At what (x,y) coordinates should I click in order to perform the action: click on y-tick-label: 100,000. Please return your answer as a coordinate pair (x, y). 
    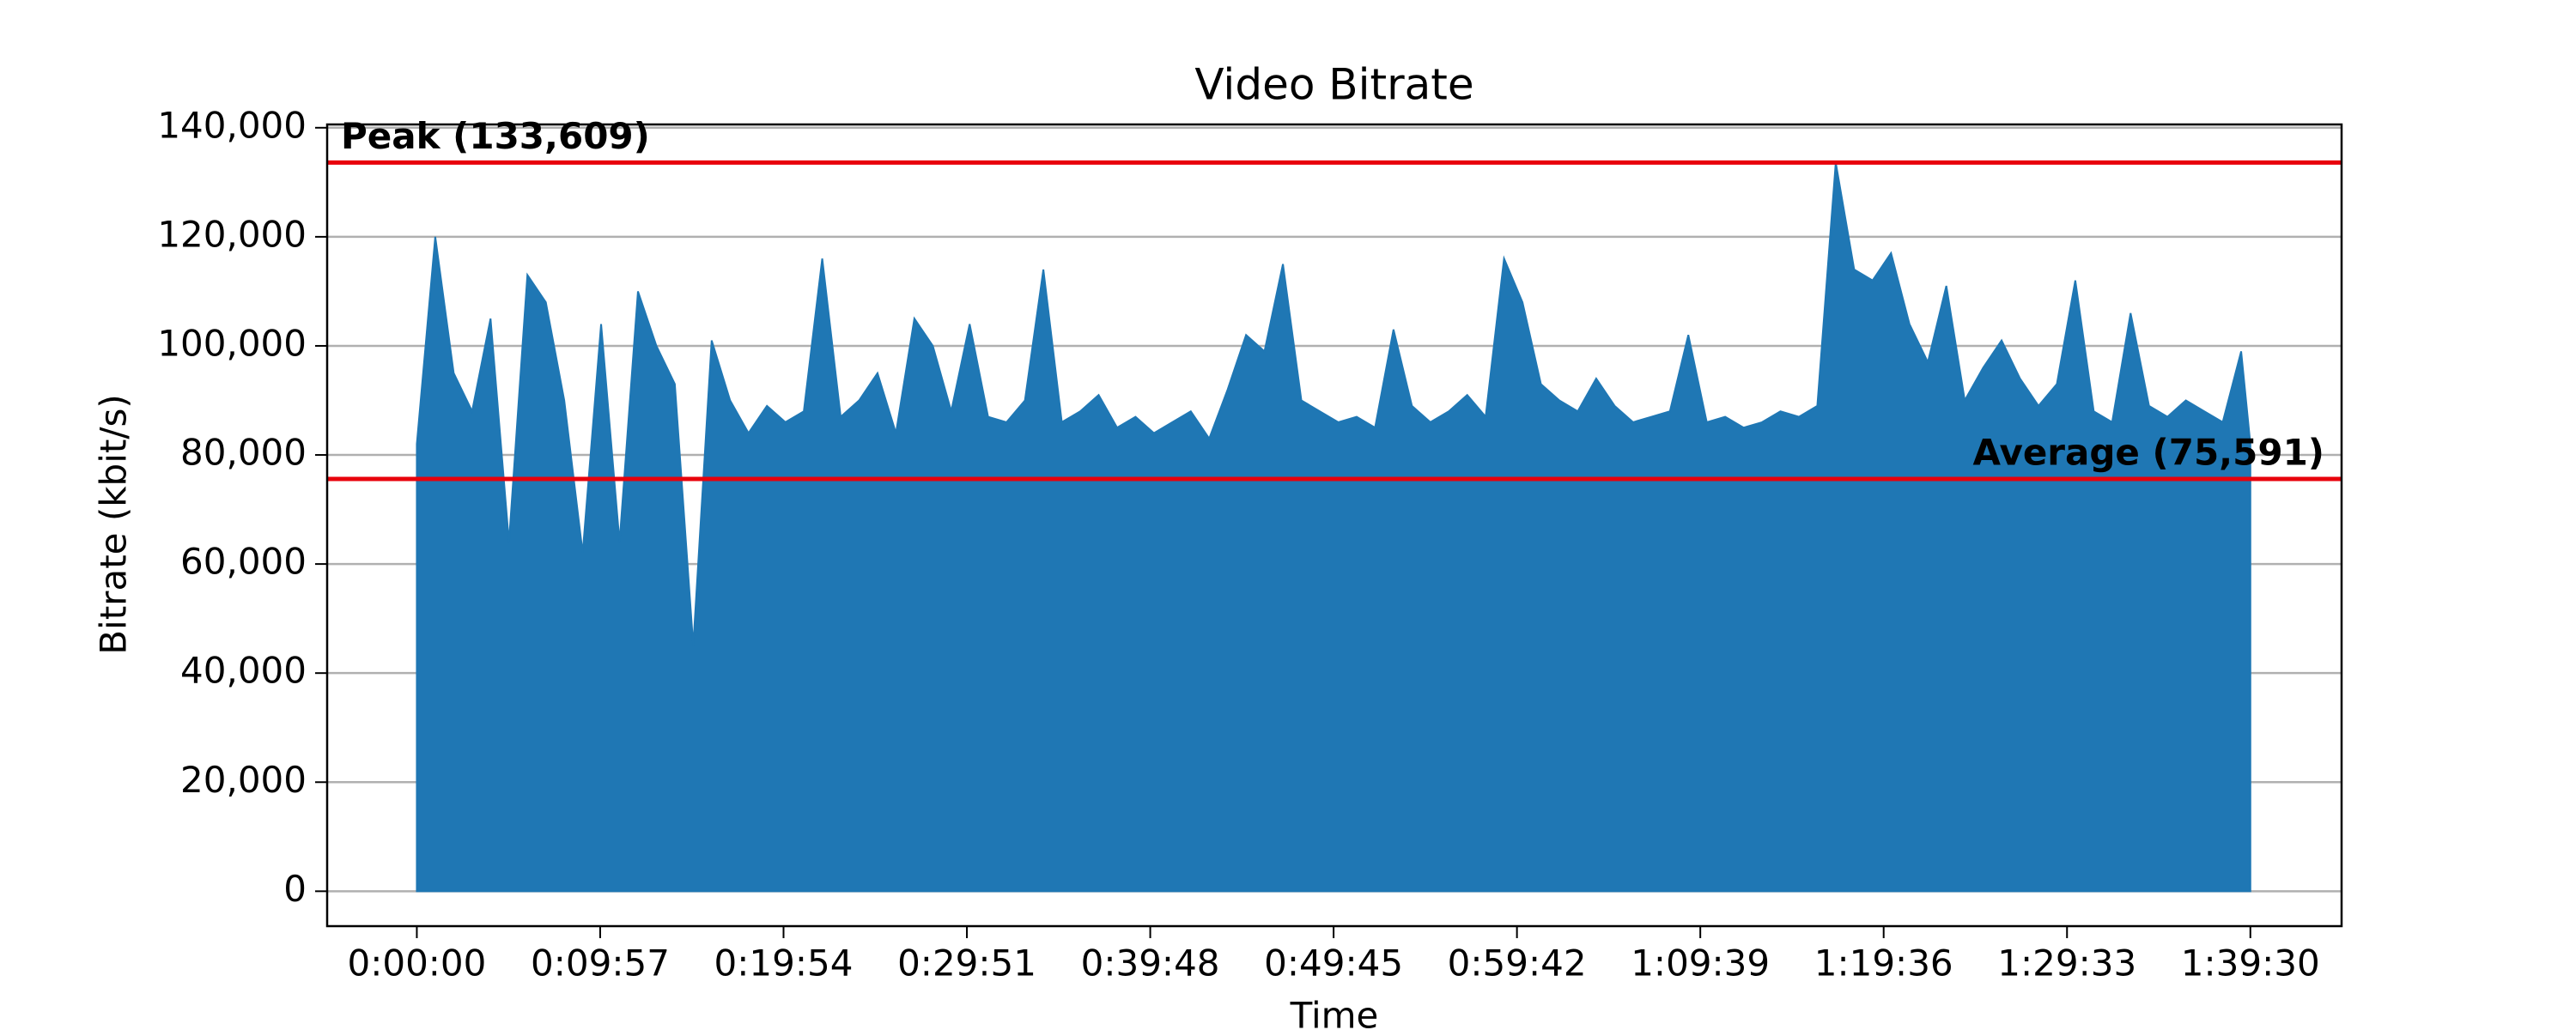
    Looking at the image, I should click on (232, 343).